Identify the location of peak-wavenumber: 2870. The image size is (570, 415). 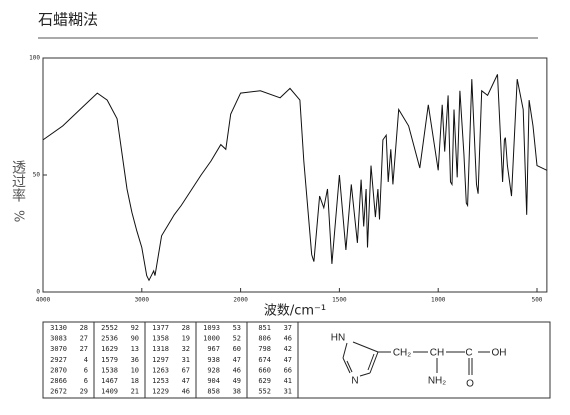
(58, 370).